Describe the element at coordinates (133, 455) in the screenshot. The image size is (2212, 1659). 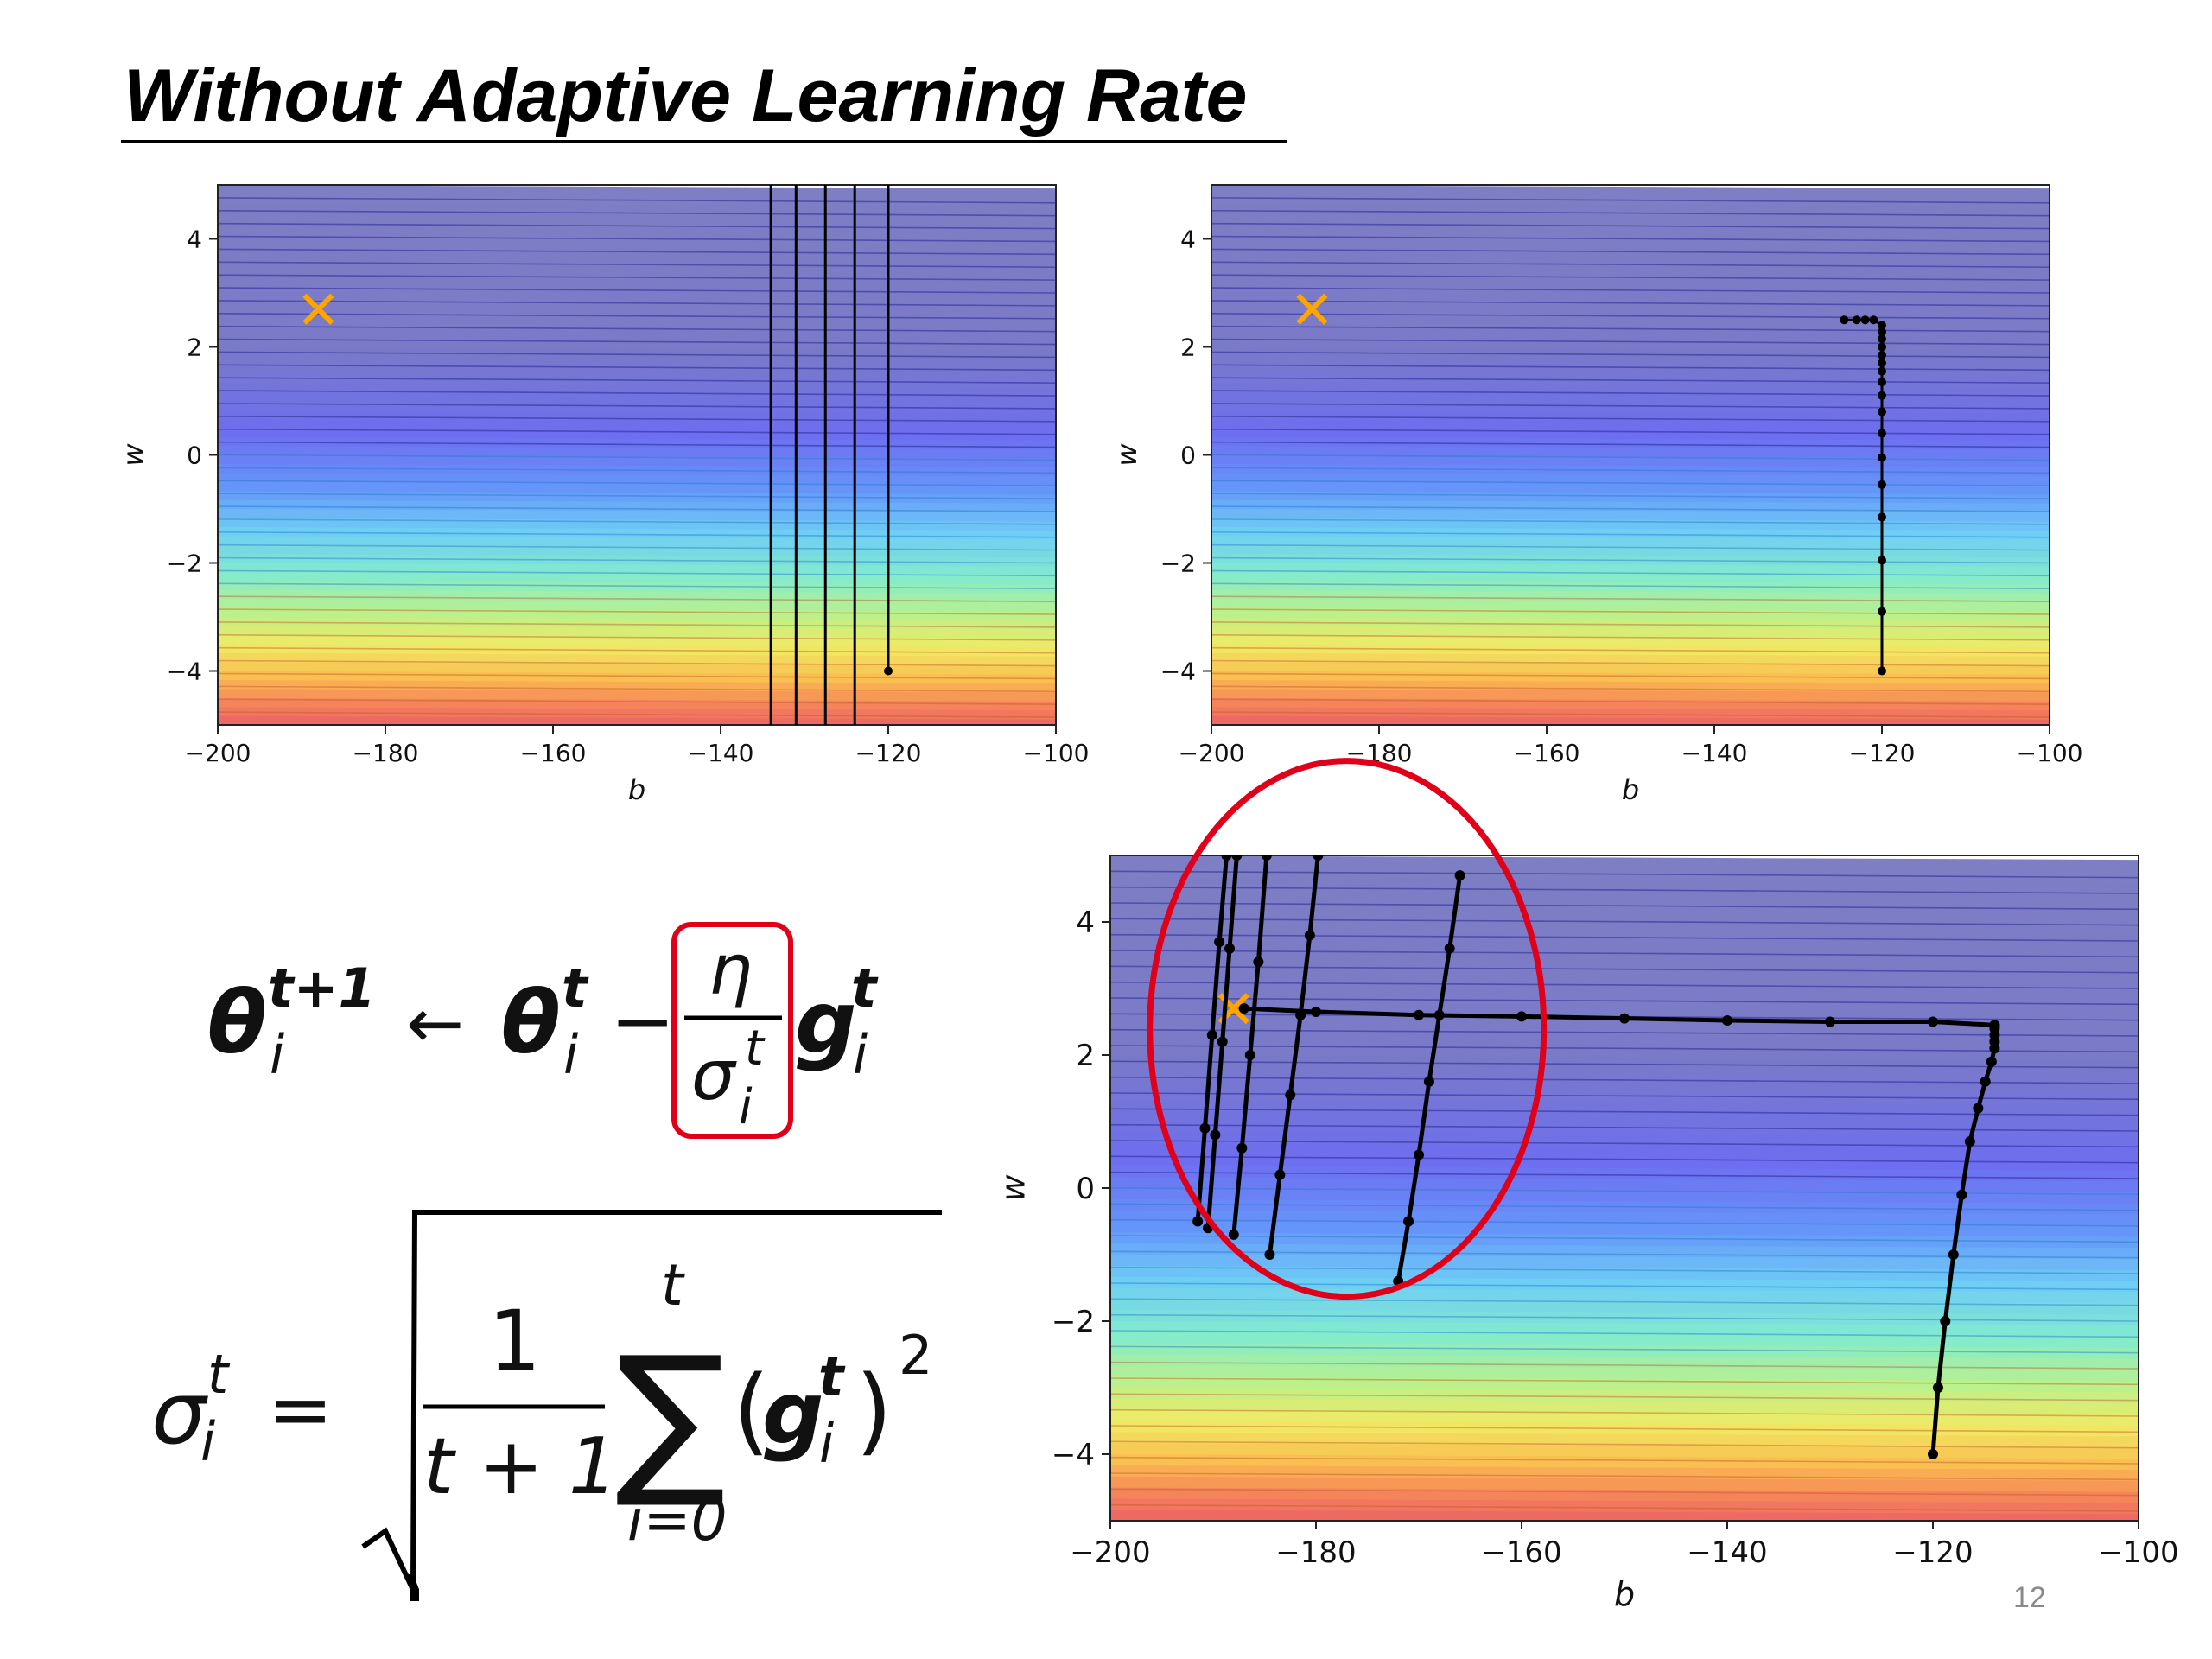
I see `y-axis-label: w` at that location.